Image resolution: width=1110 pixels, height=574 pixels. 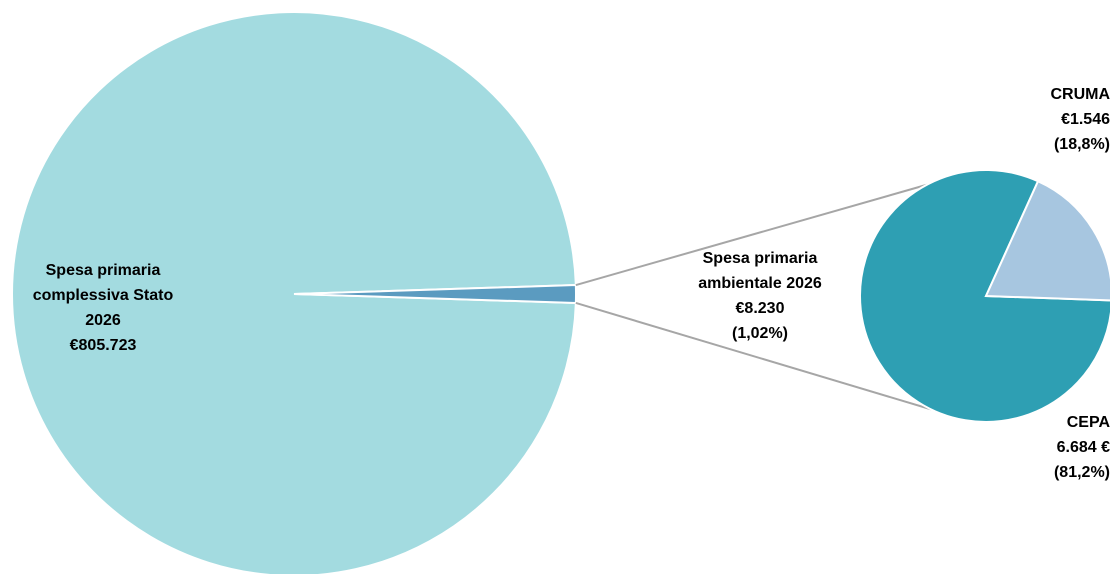 What do you see at coordinates (1060, 119) in the screenshot?
I see `cruma-label: CRUMA €1.546 (18,8%)` at bounding box center [1060, 119].